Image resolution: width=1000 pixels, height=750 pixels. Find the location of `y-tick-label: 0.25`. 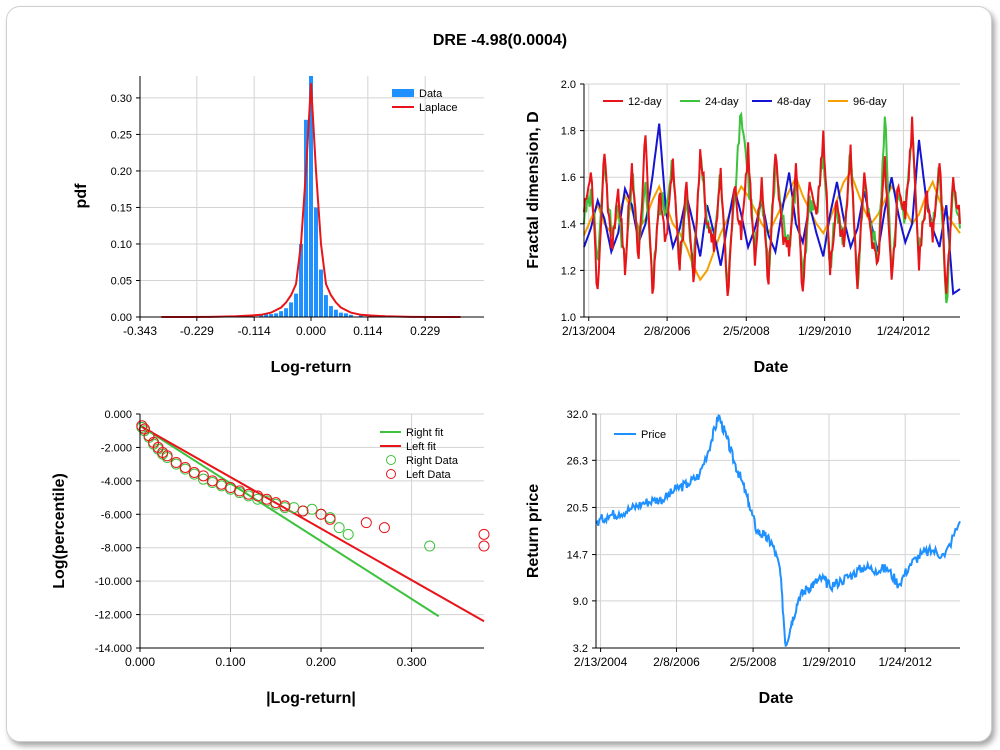

y-tick-label: 0.25 is located at coordinates (121, 135).